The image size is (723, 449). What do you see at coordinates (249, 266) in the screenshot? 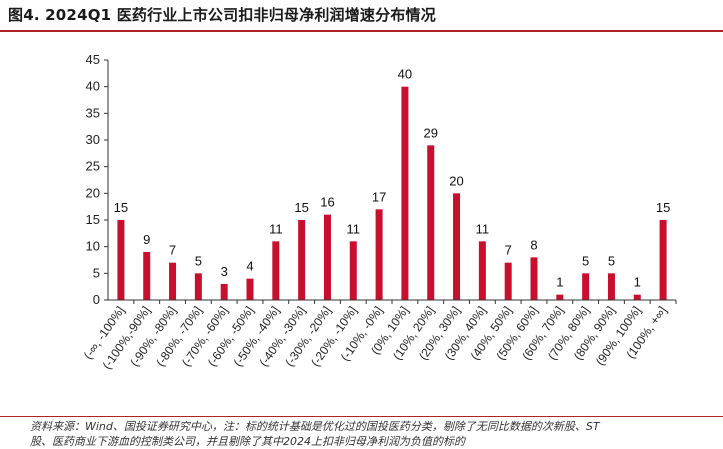
I see `data-label: 4` at bounding box center [249, 266].